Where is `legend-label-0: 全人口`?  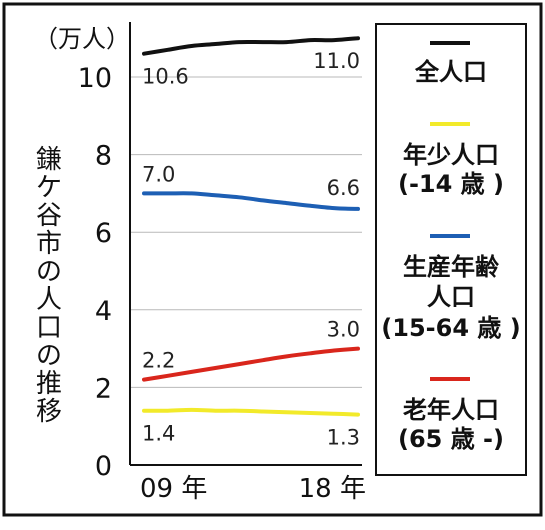
legend-label-0: 全人口 is located at coordinates (450, 72).